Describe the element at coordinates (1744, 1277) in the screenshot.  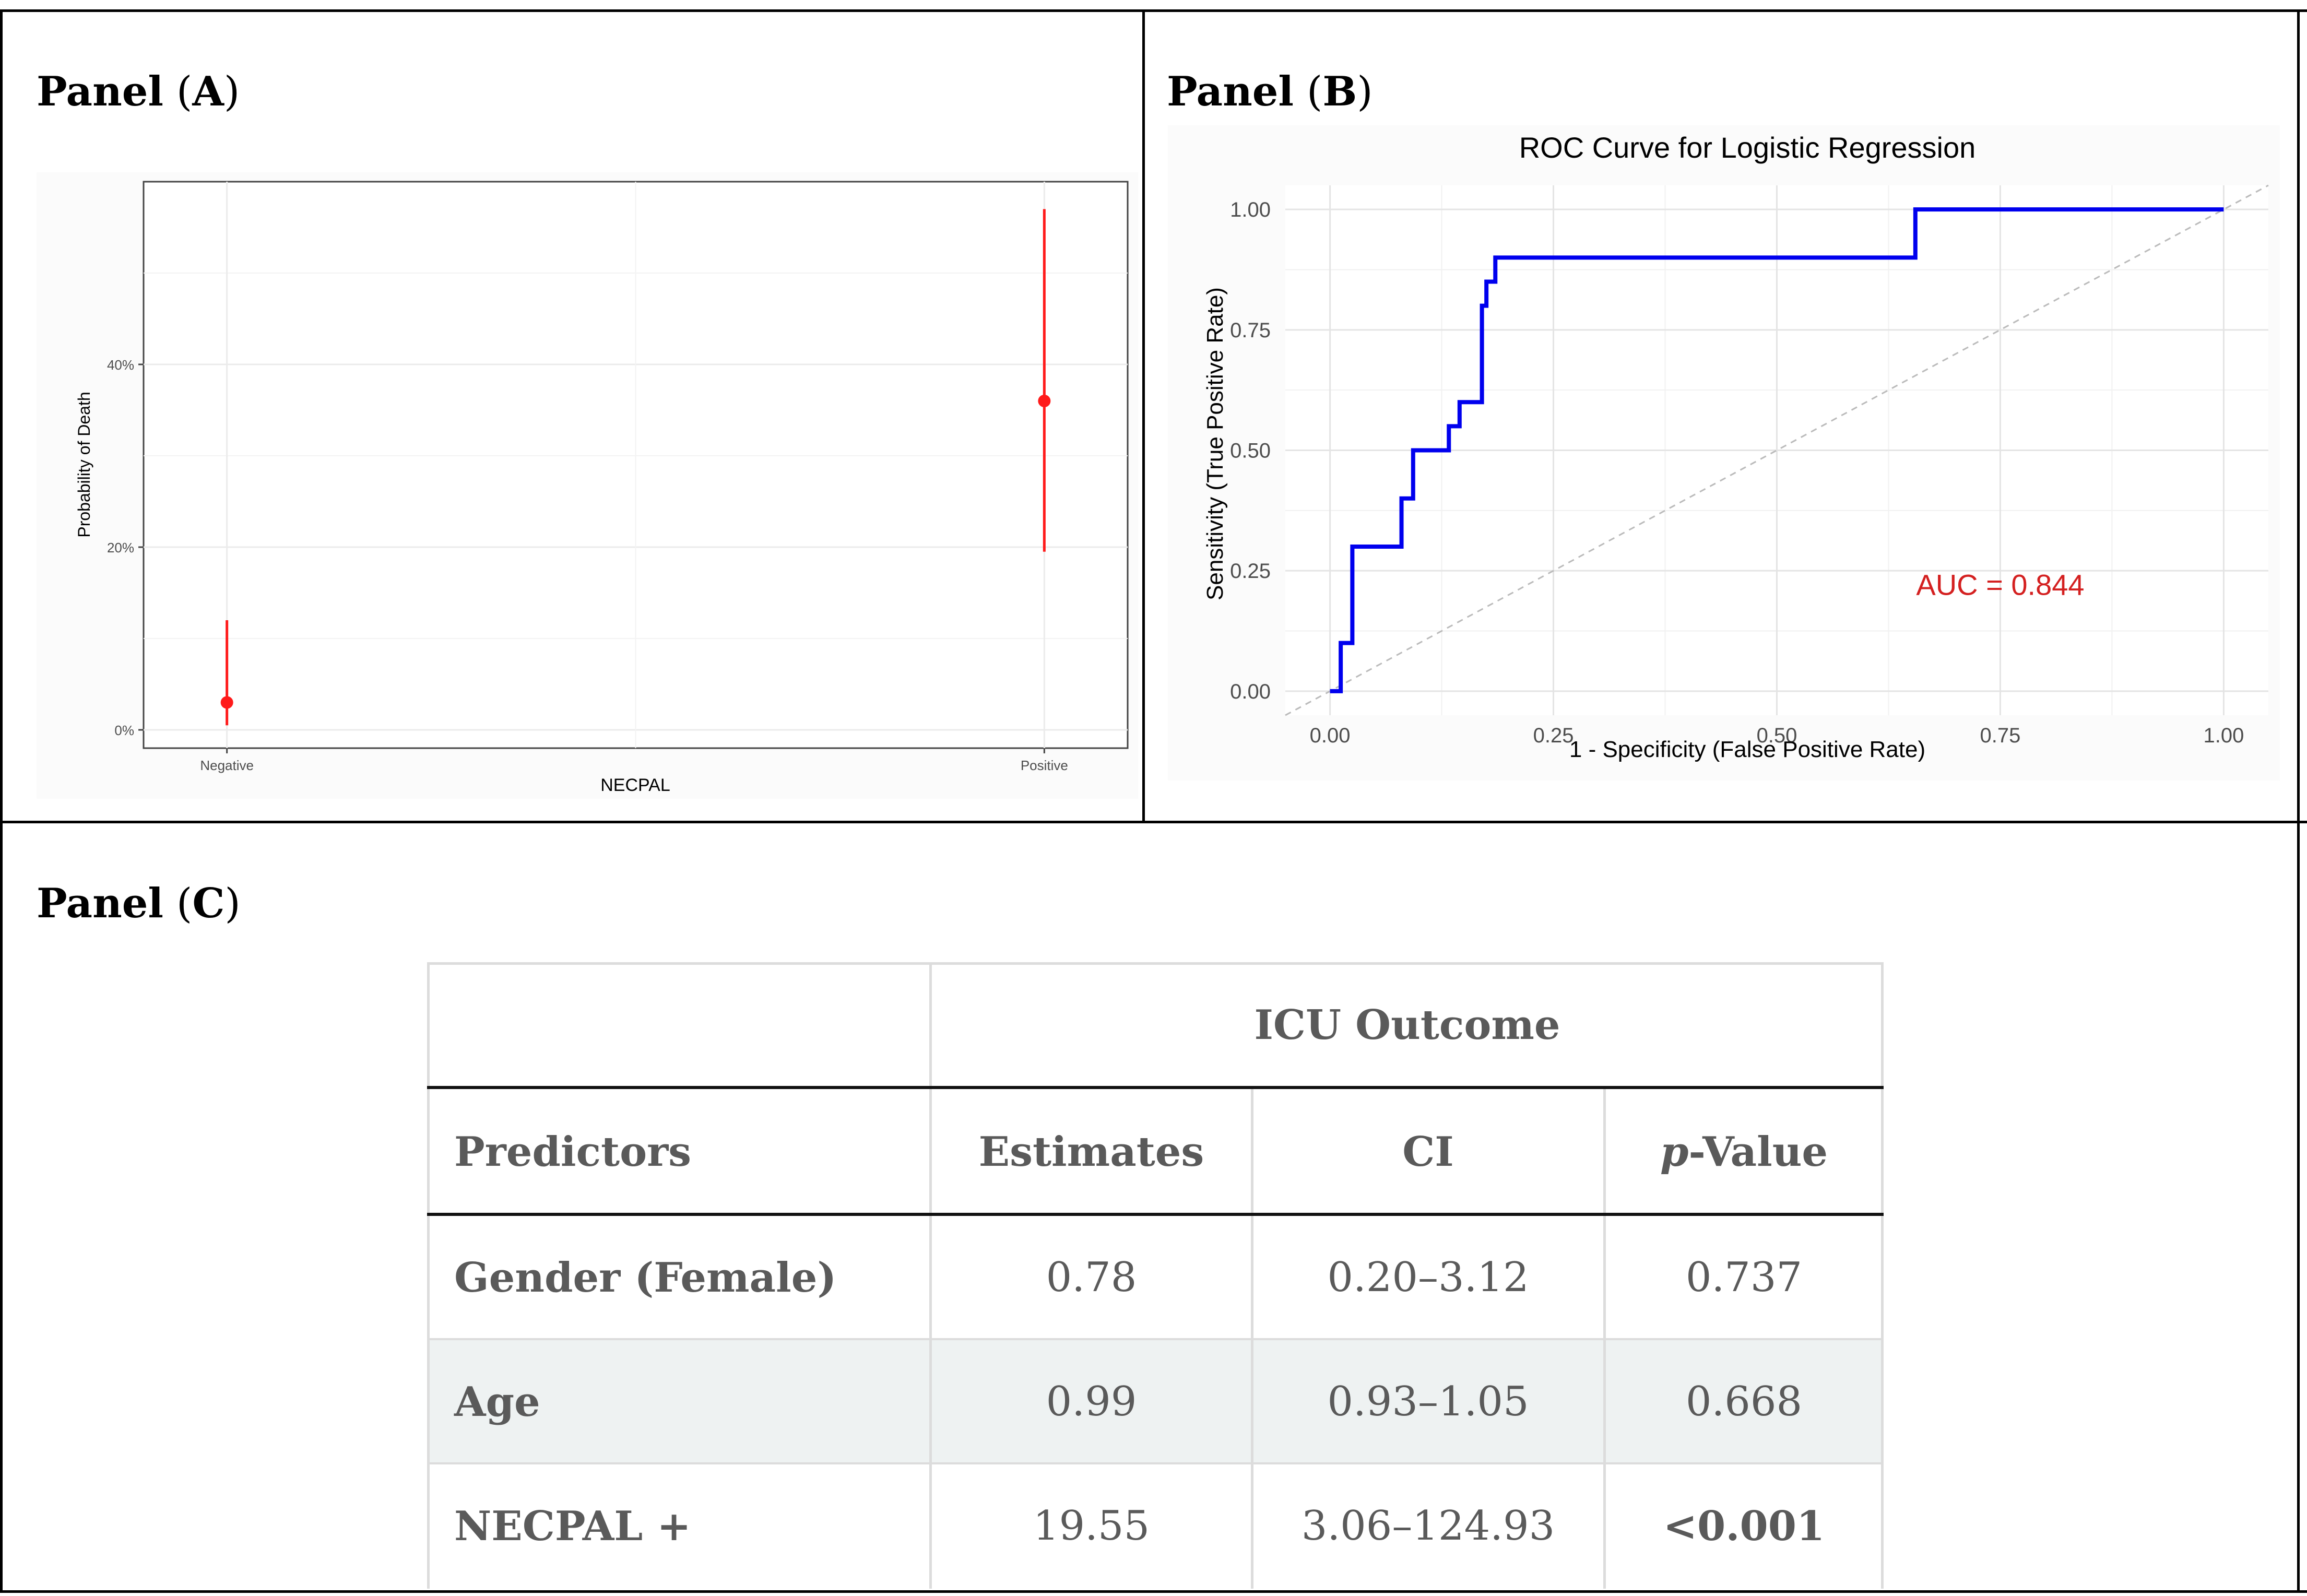
I see `table-row-1-p: 0.737` at that location.